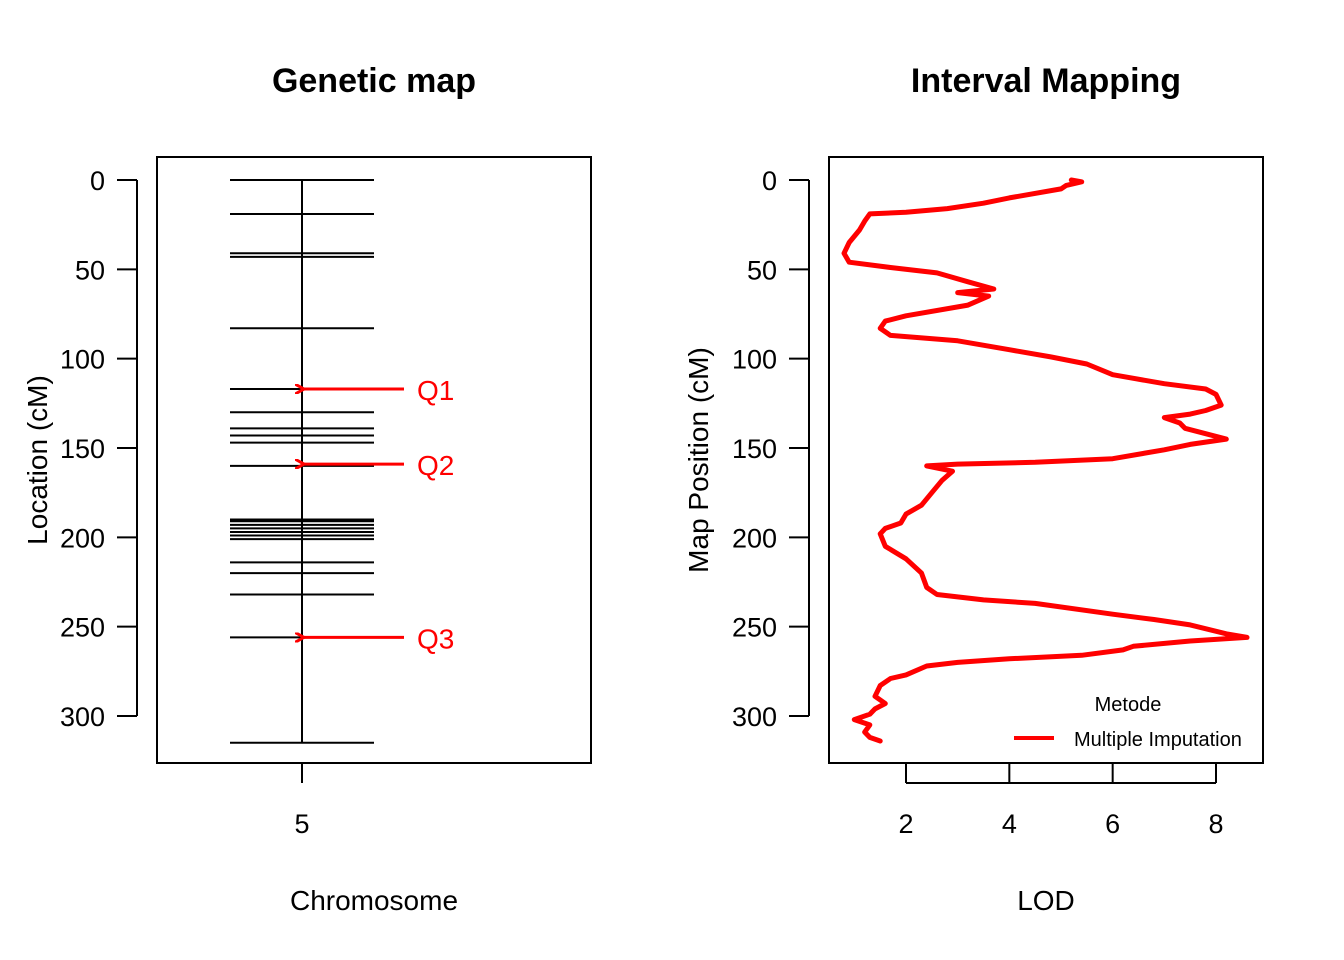 The height and width of the screenshot is (960, 1344). Describe the element at coordinates (435, 390) in the screenshot. I see `qtl-label-q1: Q1` at that location.